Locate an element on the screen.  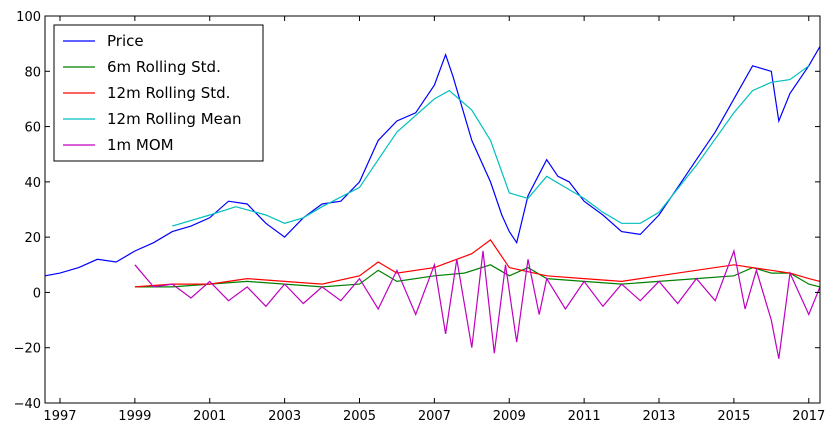
x-tick-label: 2015 is located at coordinates (733, 416).